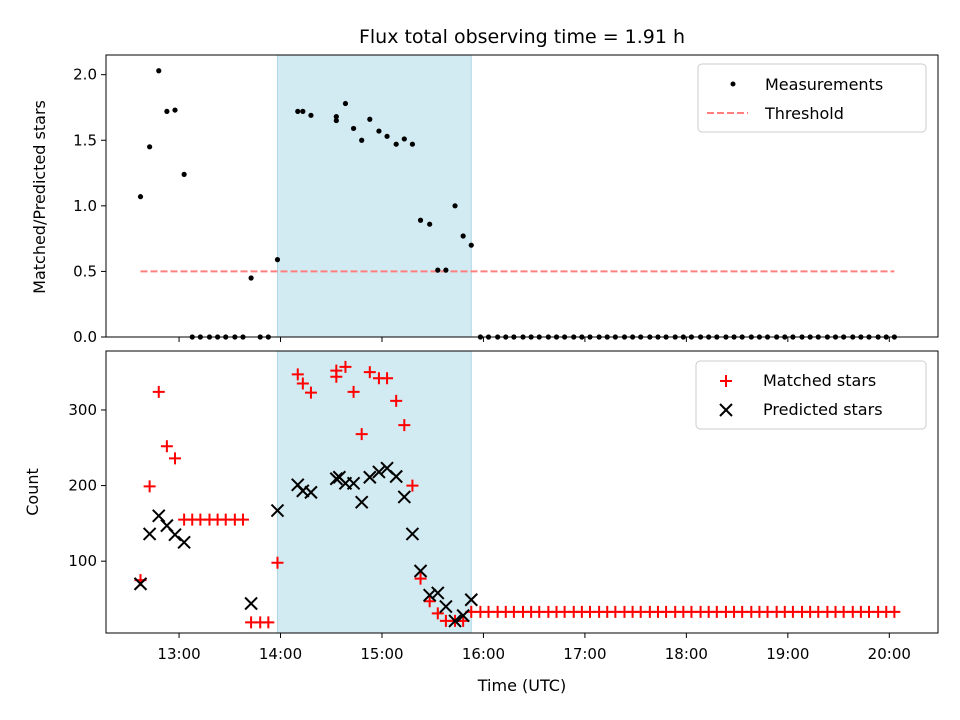 The height and width of the screenshot is (720, 960). What do you see at coordinates (178, 654) in the screenshot?
I see `x-tick-label: 13:00` at bounding box center [178, 654].